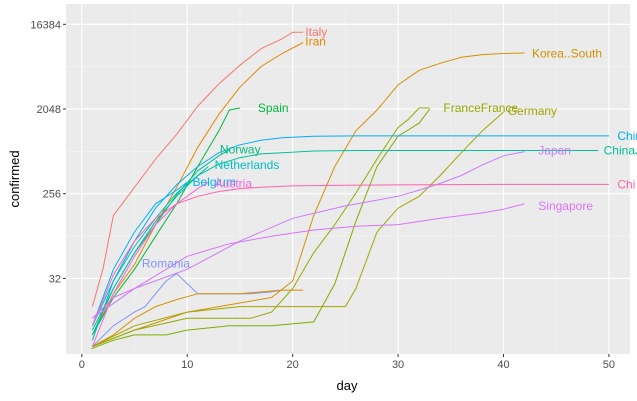 This screenshot has width=637, height=401. What do you see at coordinates (49, 110) in the screenshot?
I see `y-tick-label: 2048` at bounding box center [49, 110].